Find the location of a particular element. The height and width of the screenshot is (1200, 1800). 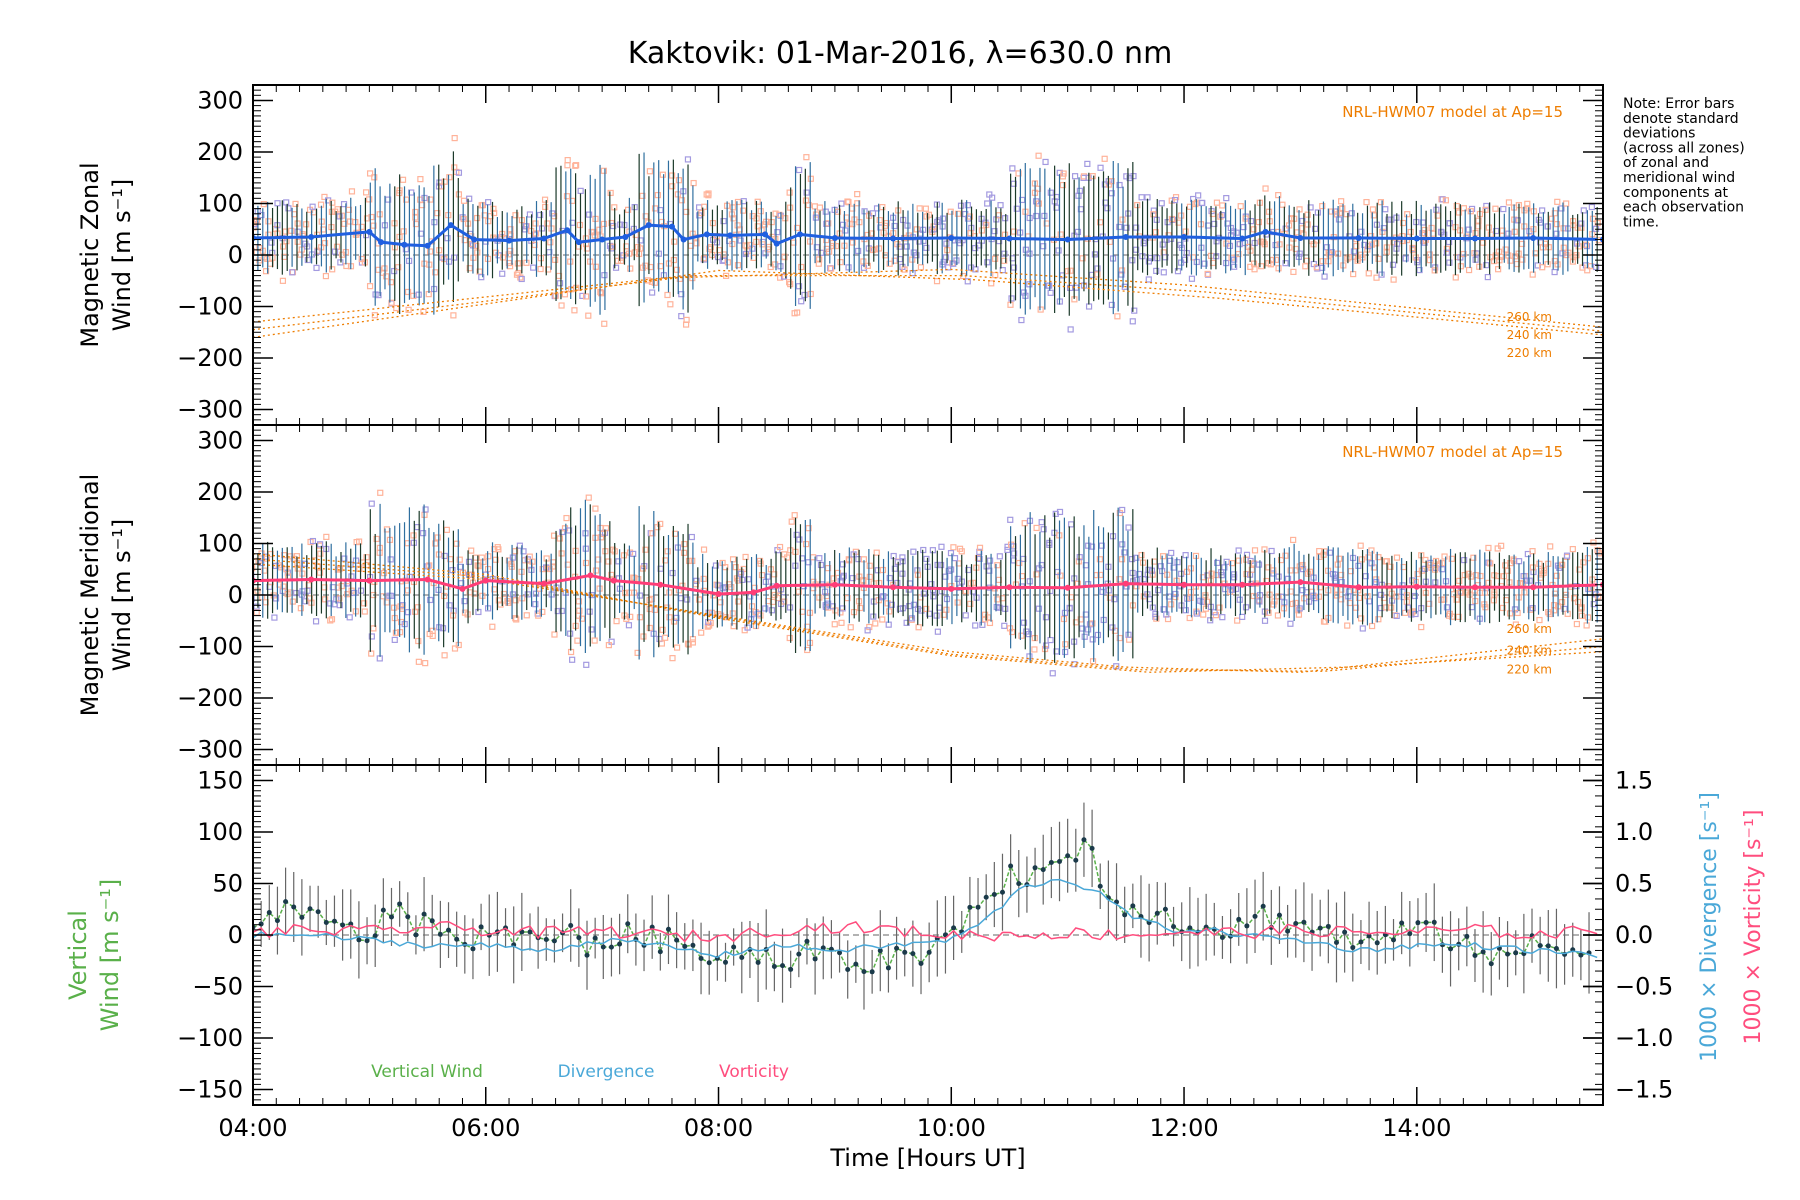

model-line is located at coordinates (928, 303).